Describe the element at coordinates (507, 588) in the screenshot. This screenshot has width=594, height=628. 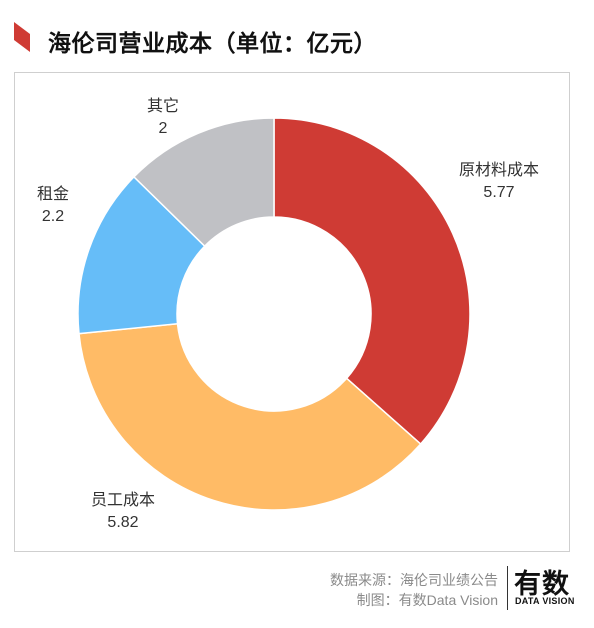
I see `logo-divider` at that location.